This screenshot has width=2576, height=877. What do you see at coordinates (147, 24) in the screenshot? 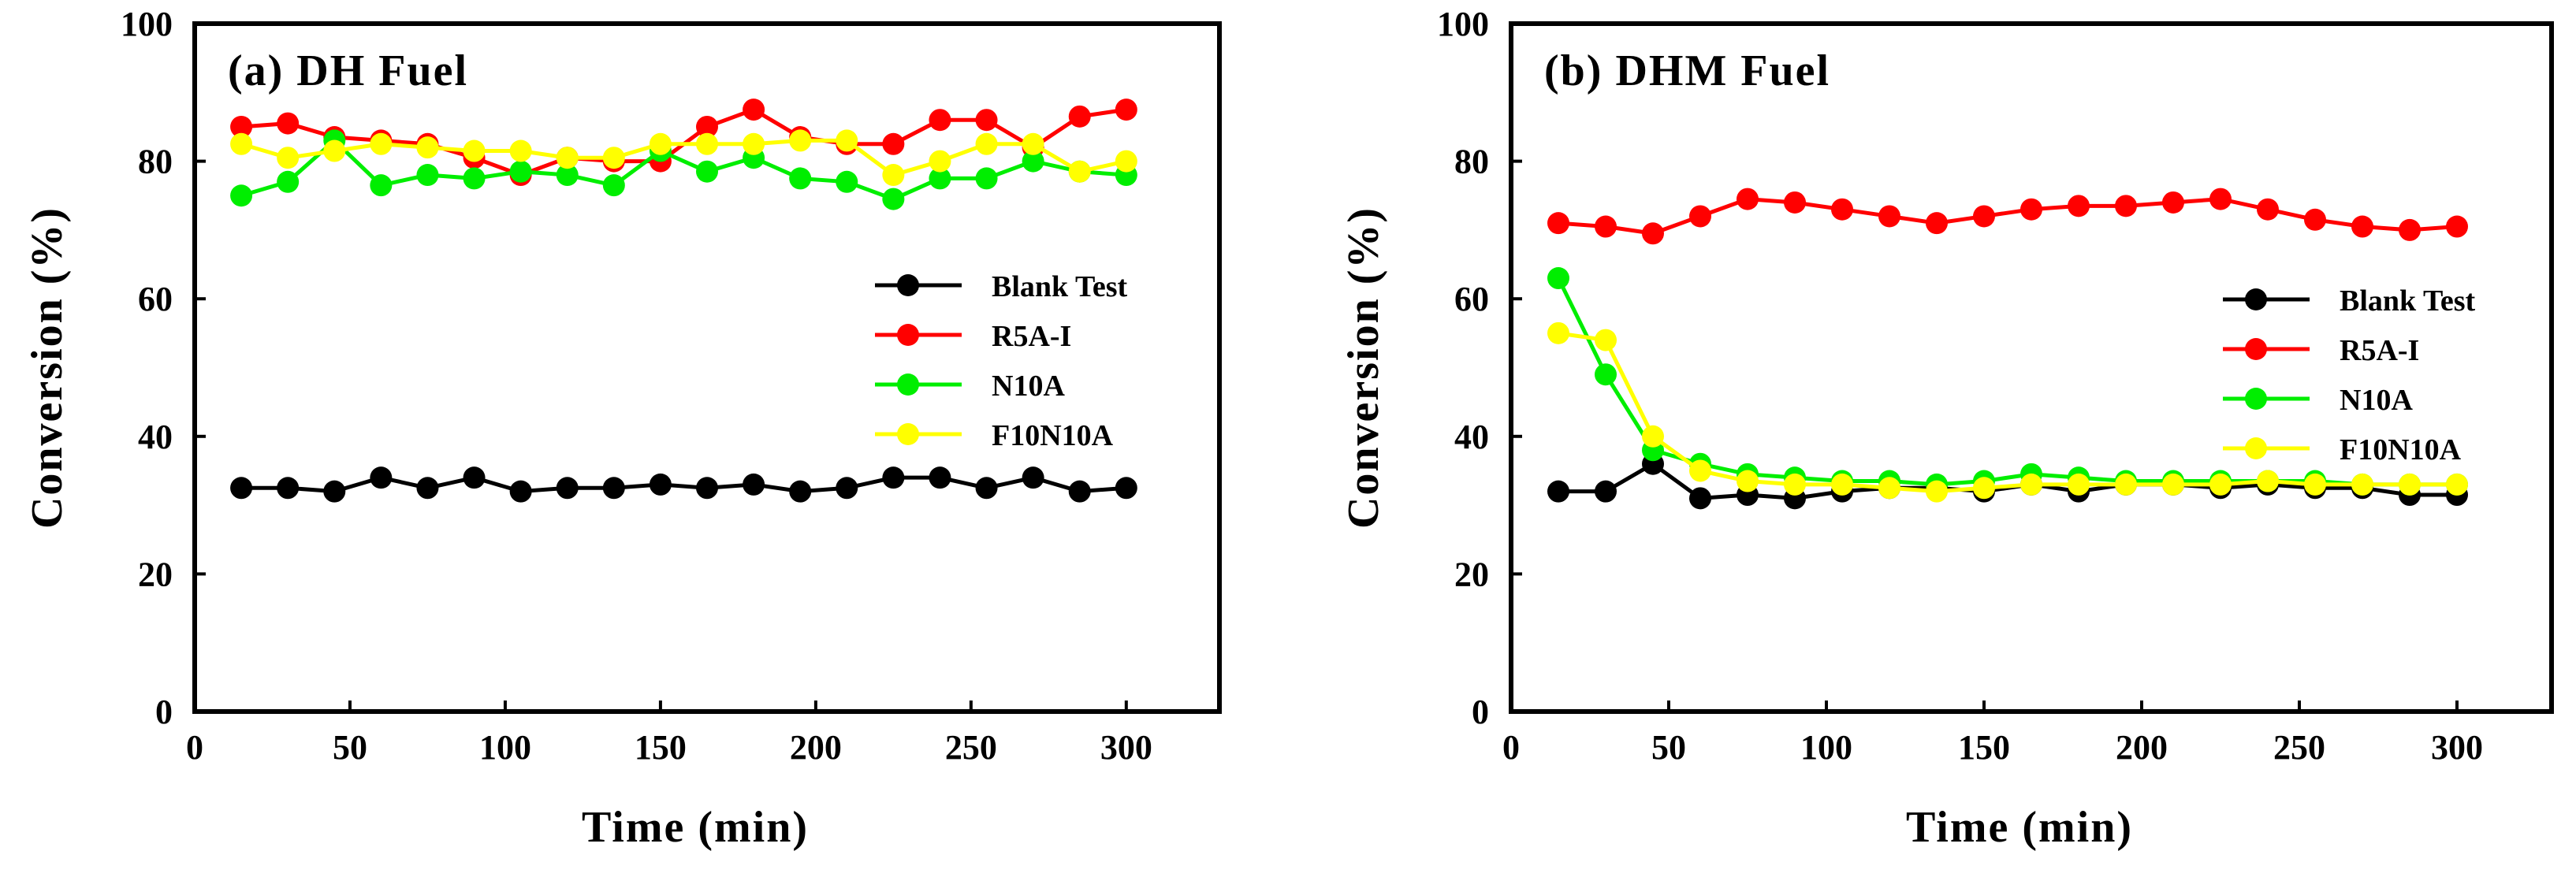
I see `y-tick-label: 100` at bounding box center [147, 24].